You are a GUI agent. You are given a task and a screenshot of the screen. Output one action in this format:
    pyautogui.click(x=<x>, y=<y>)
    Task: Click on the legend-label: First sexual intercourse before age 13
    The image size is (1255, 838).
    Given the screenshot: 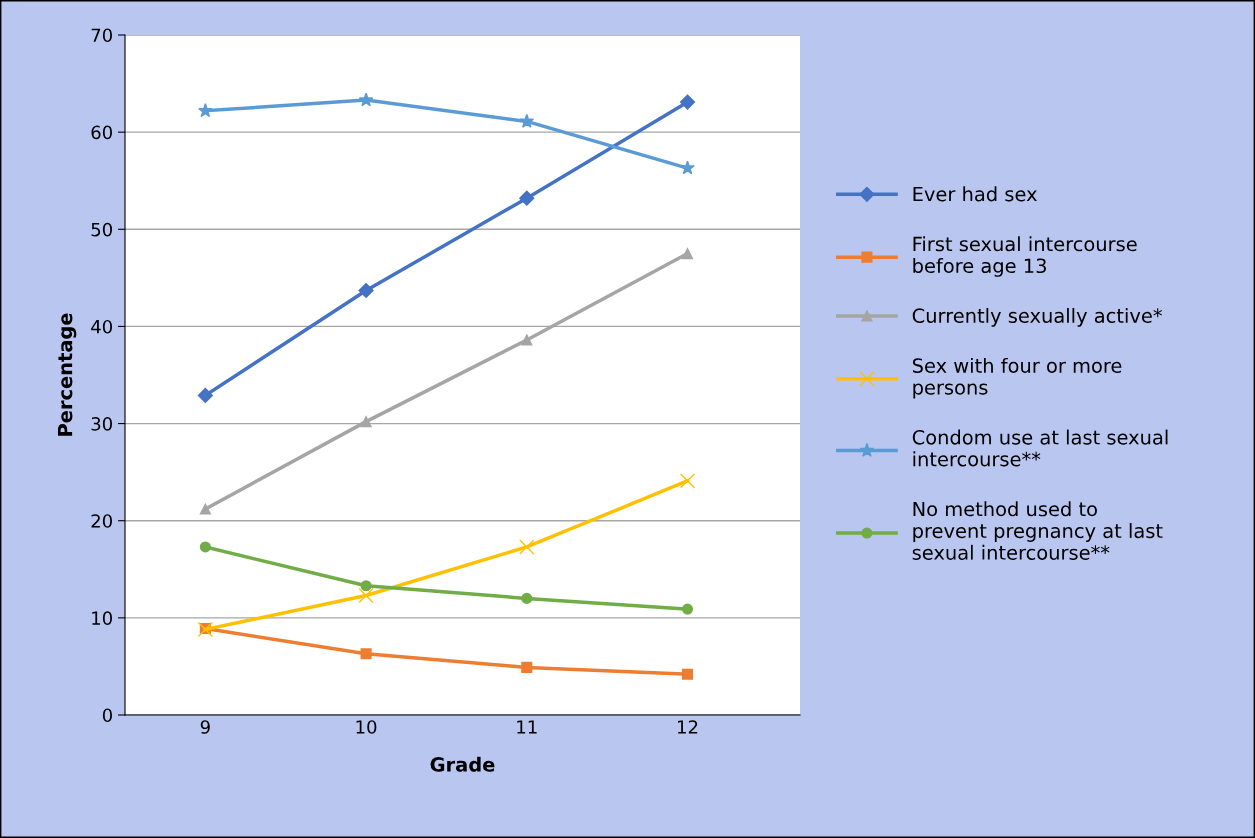 What is the action you would take?
    pyautogui.click(x=1025, y=256)
    